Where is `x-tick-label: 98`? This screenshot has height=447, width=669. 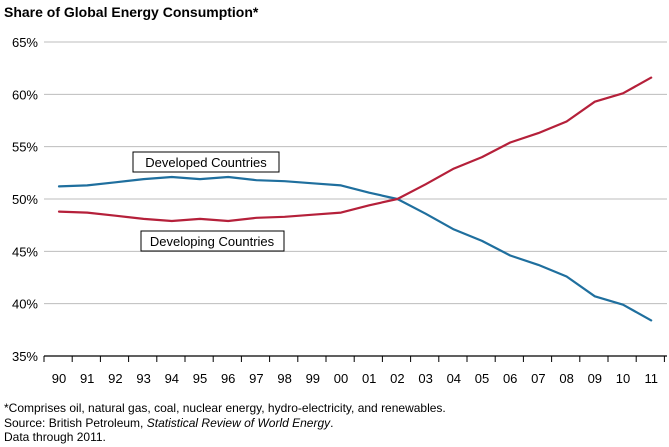 x-tick-label: 98 is located at coordinates (284, 378).